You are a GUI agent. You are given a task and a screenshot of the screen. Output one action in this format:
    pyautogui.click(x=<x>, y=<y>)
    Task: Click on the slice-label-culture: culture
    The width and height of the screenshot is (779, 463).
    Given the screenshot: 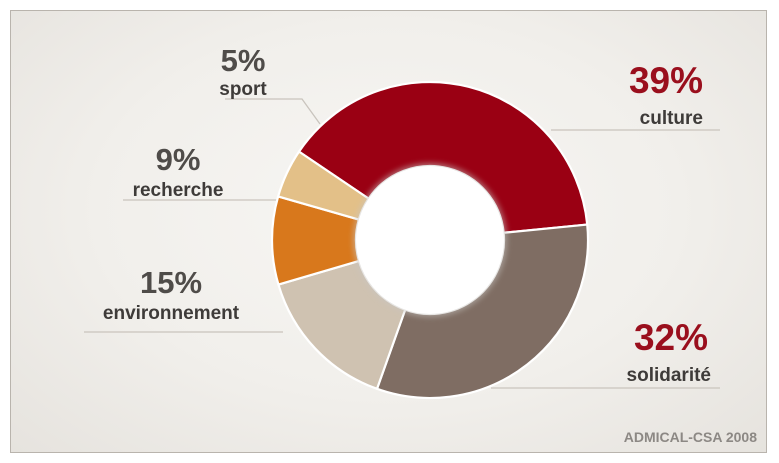 What is the action you would take?
    pyautogui.click(x=671, y=118)
    